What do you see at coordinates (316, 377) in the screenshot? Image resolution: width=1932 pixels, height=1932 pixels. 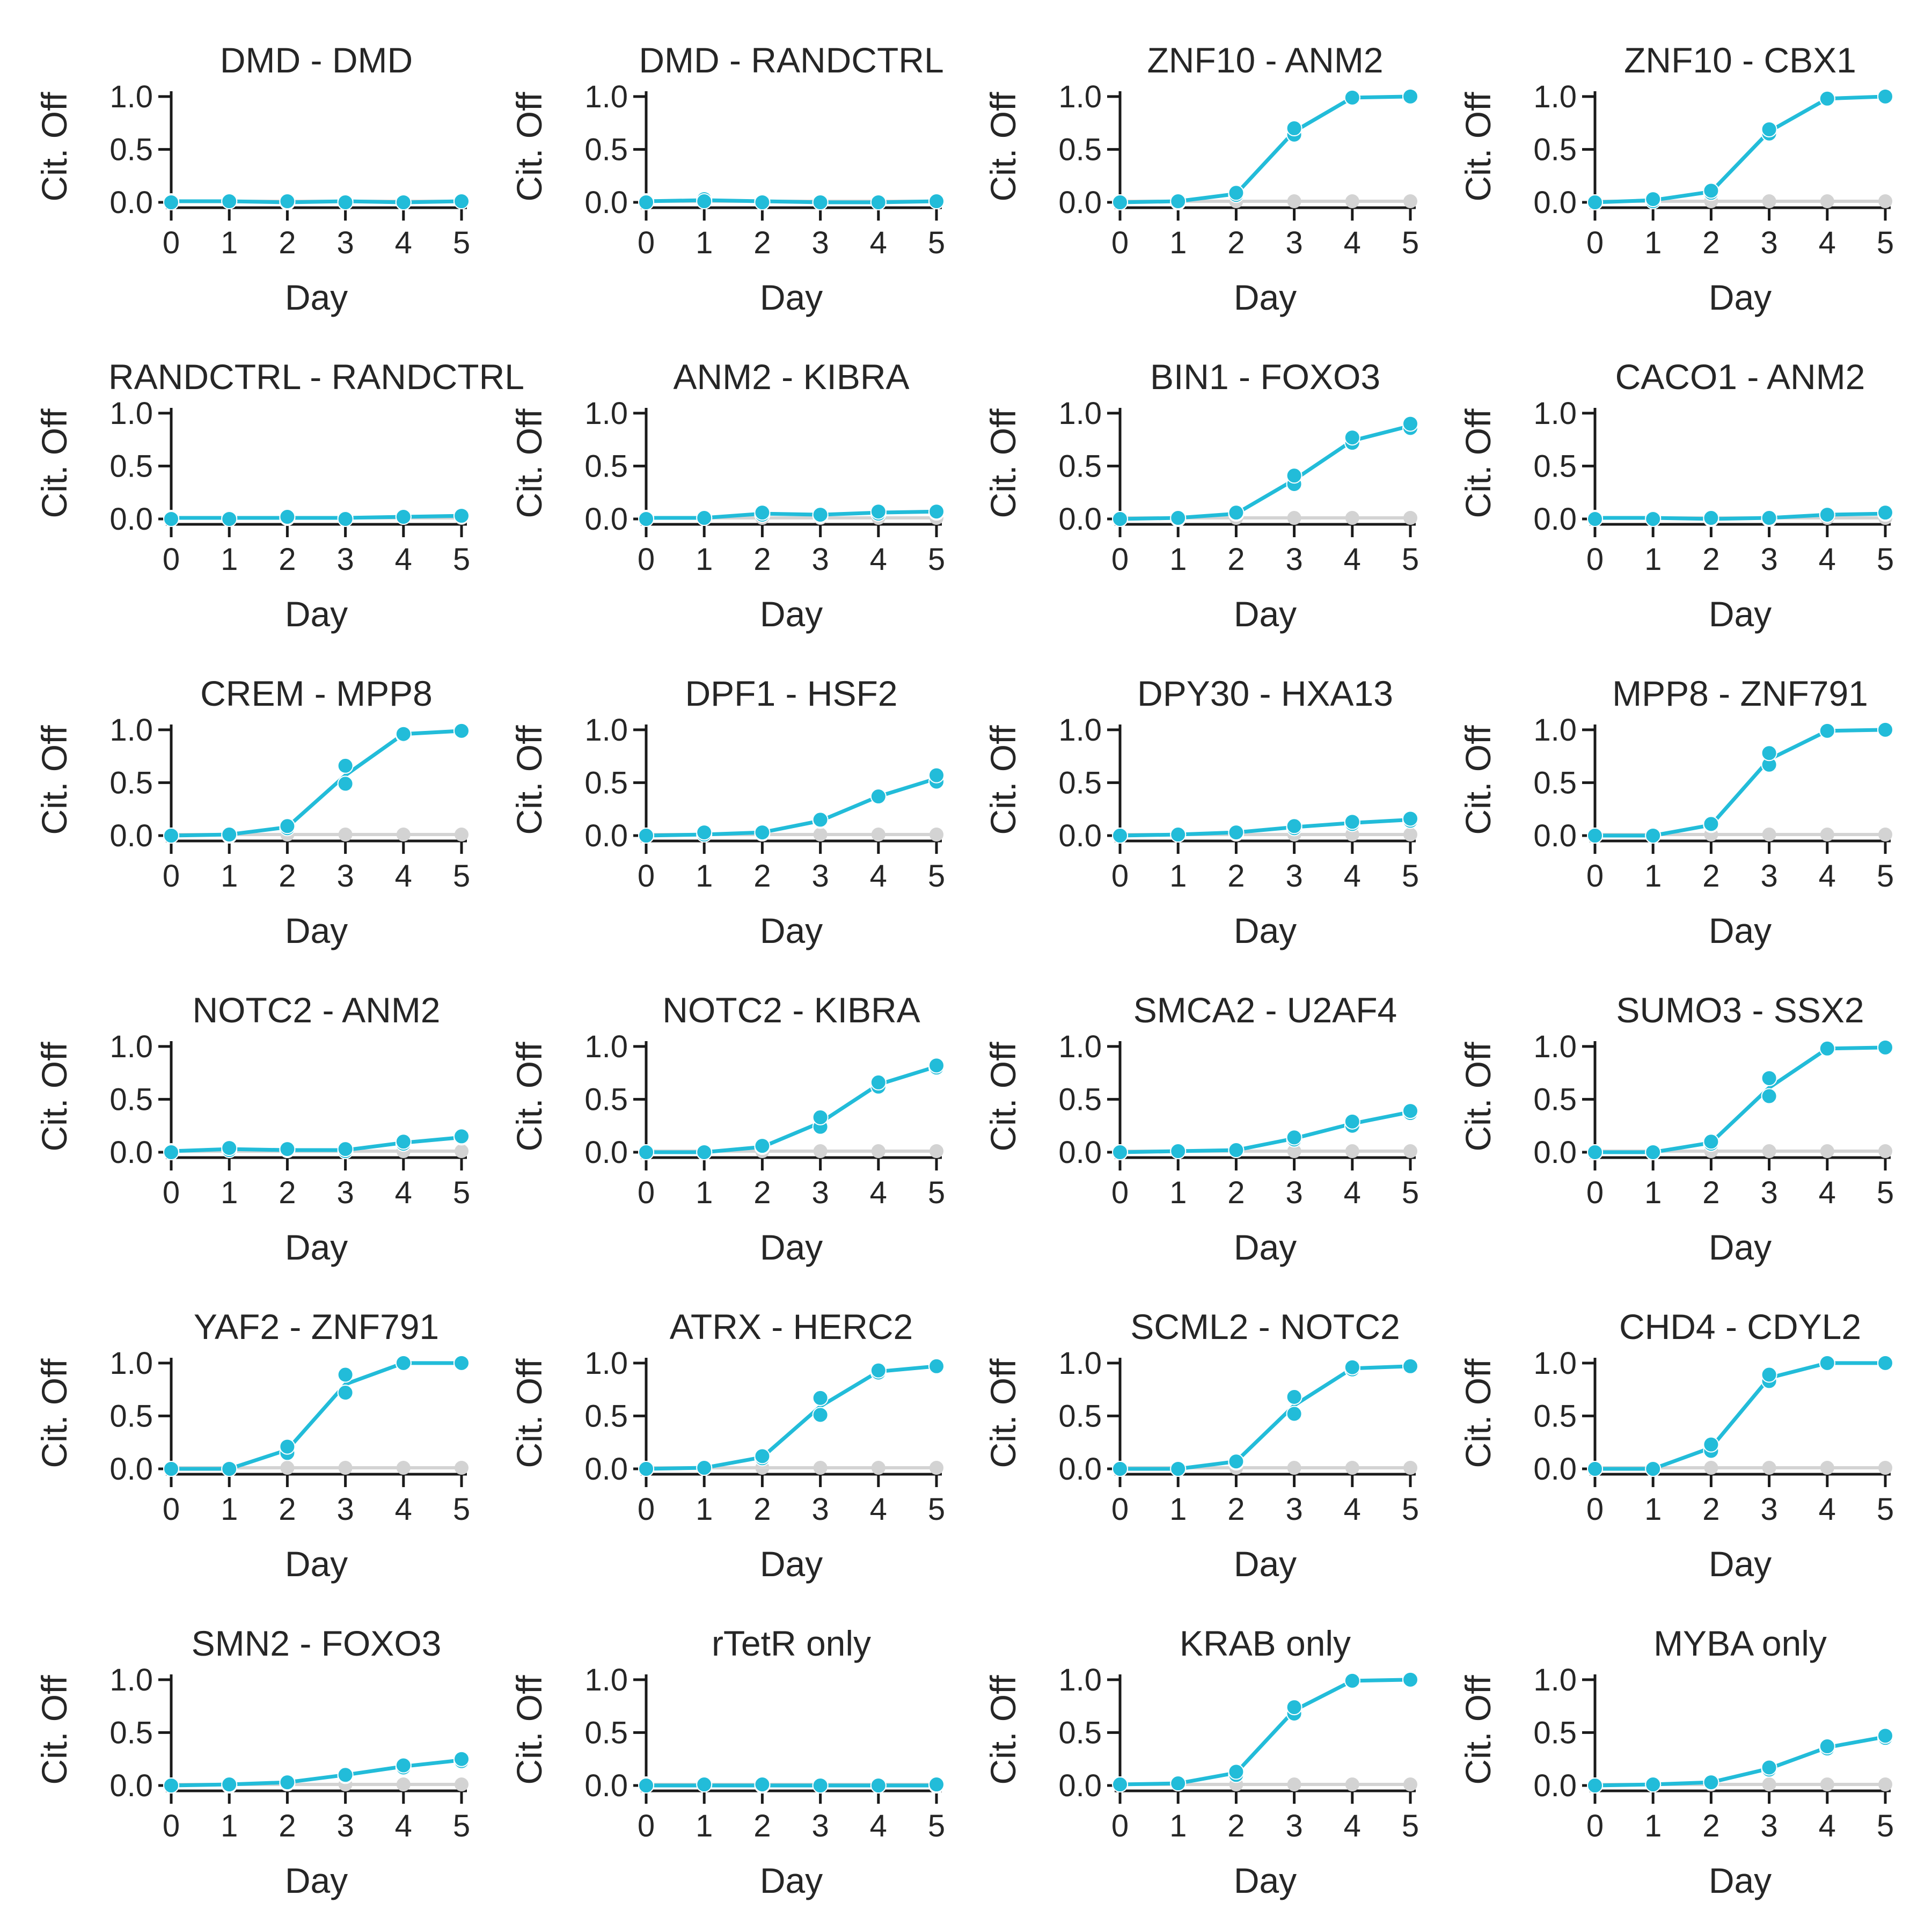 I see `panel-title: RANDCTRL - RANDCTRL` at bounding box center [316, 377].